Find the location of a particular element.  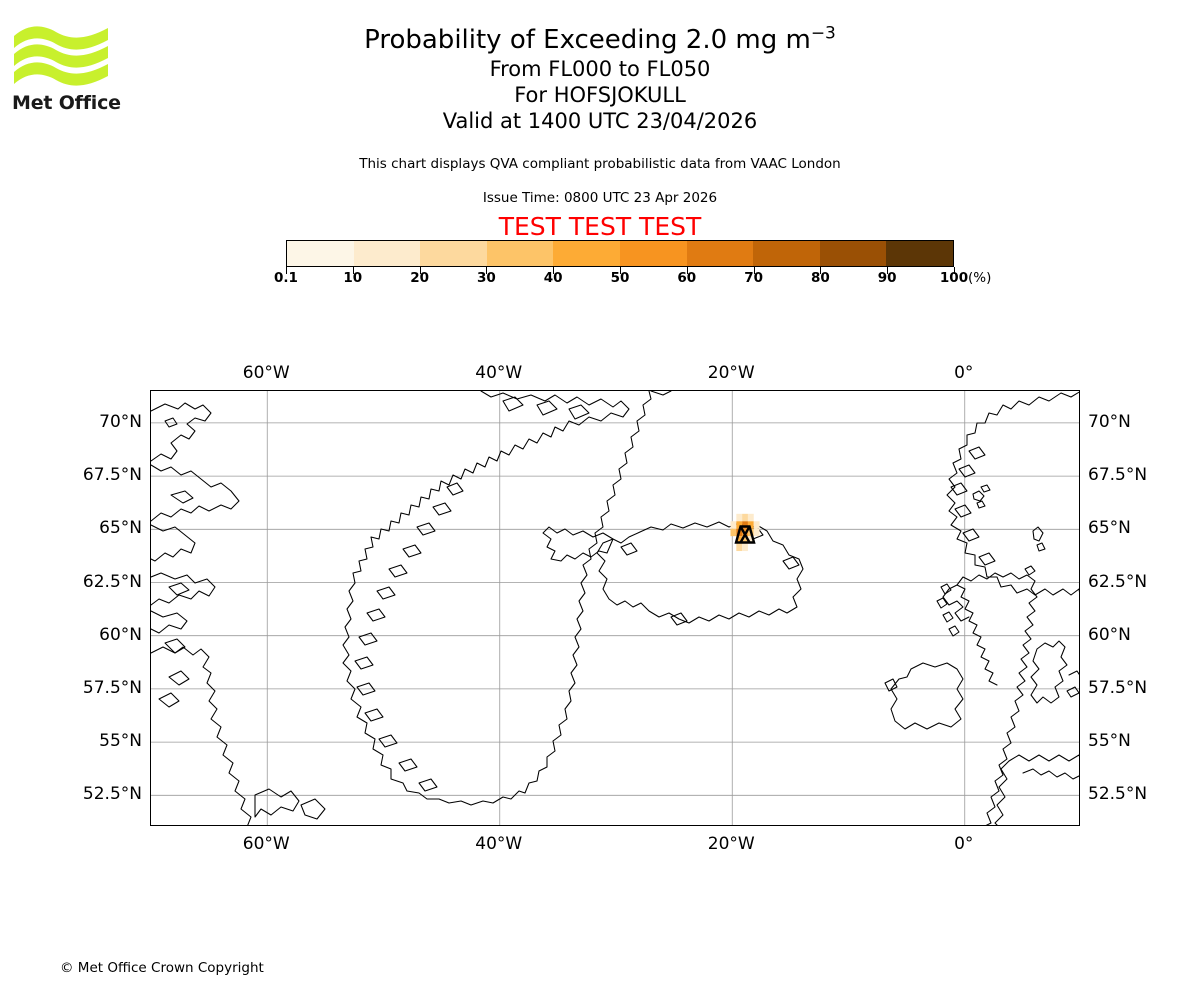

probability-colorbar is located at coordinates (620, 253).